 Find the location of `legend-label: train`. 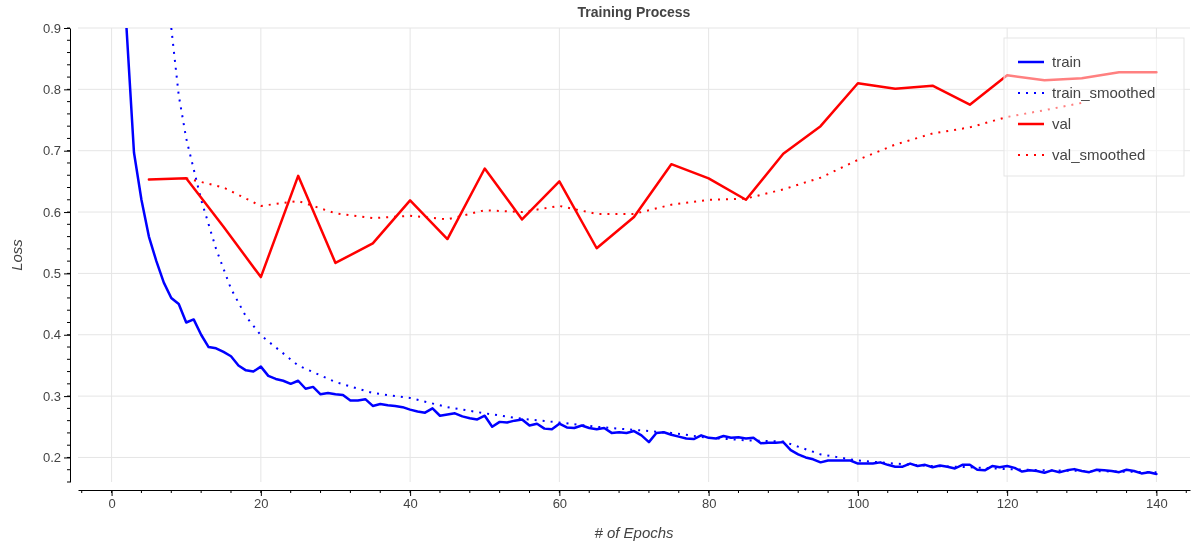

legend-label: train is located at coordinates (1067, 61).